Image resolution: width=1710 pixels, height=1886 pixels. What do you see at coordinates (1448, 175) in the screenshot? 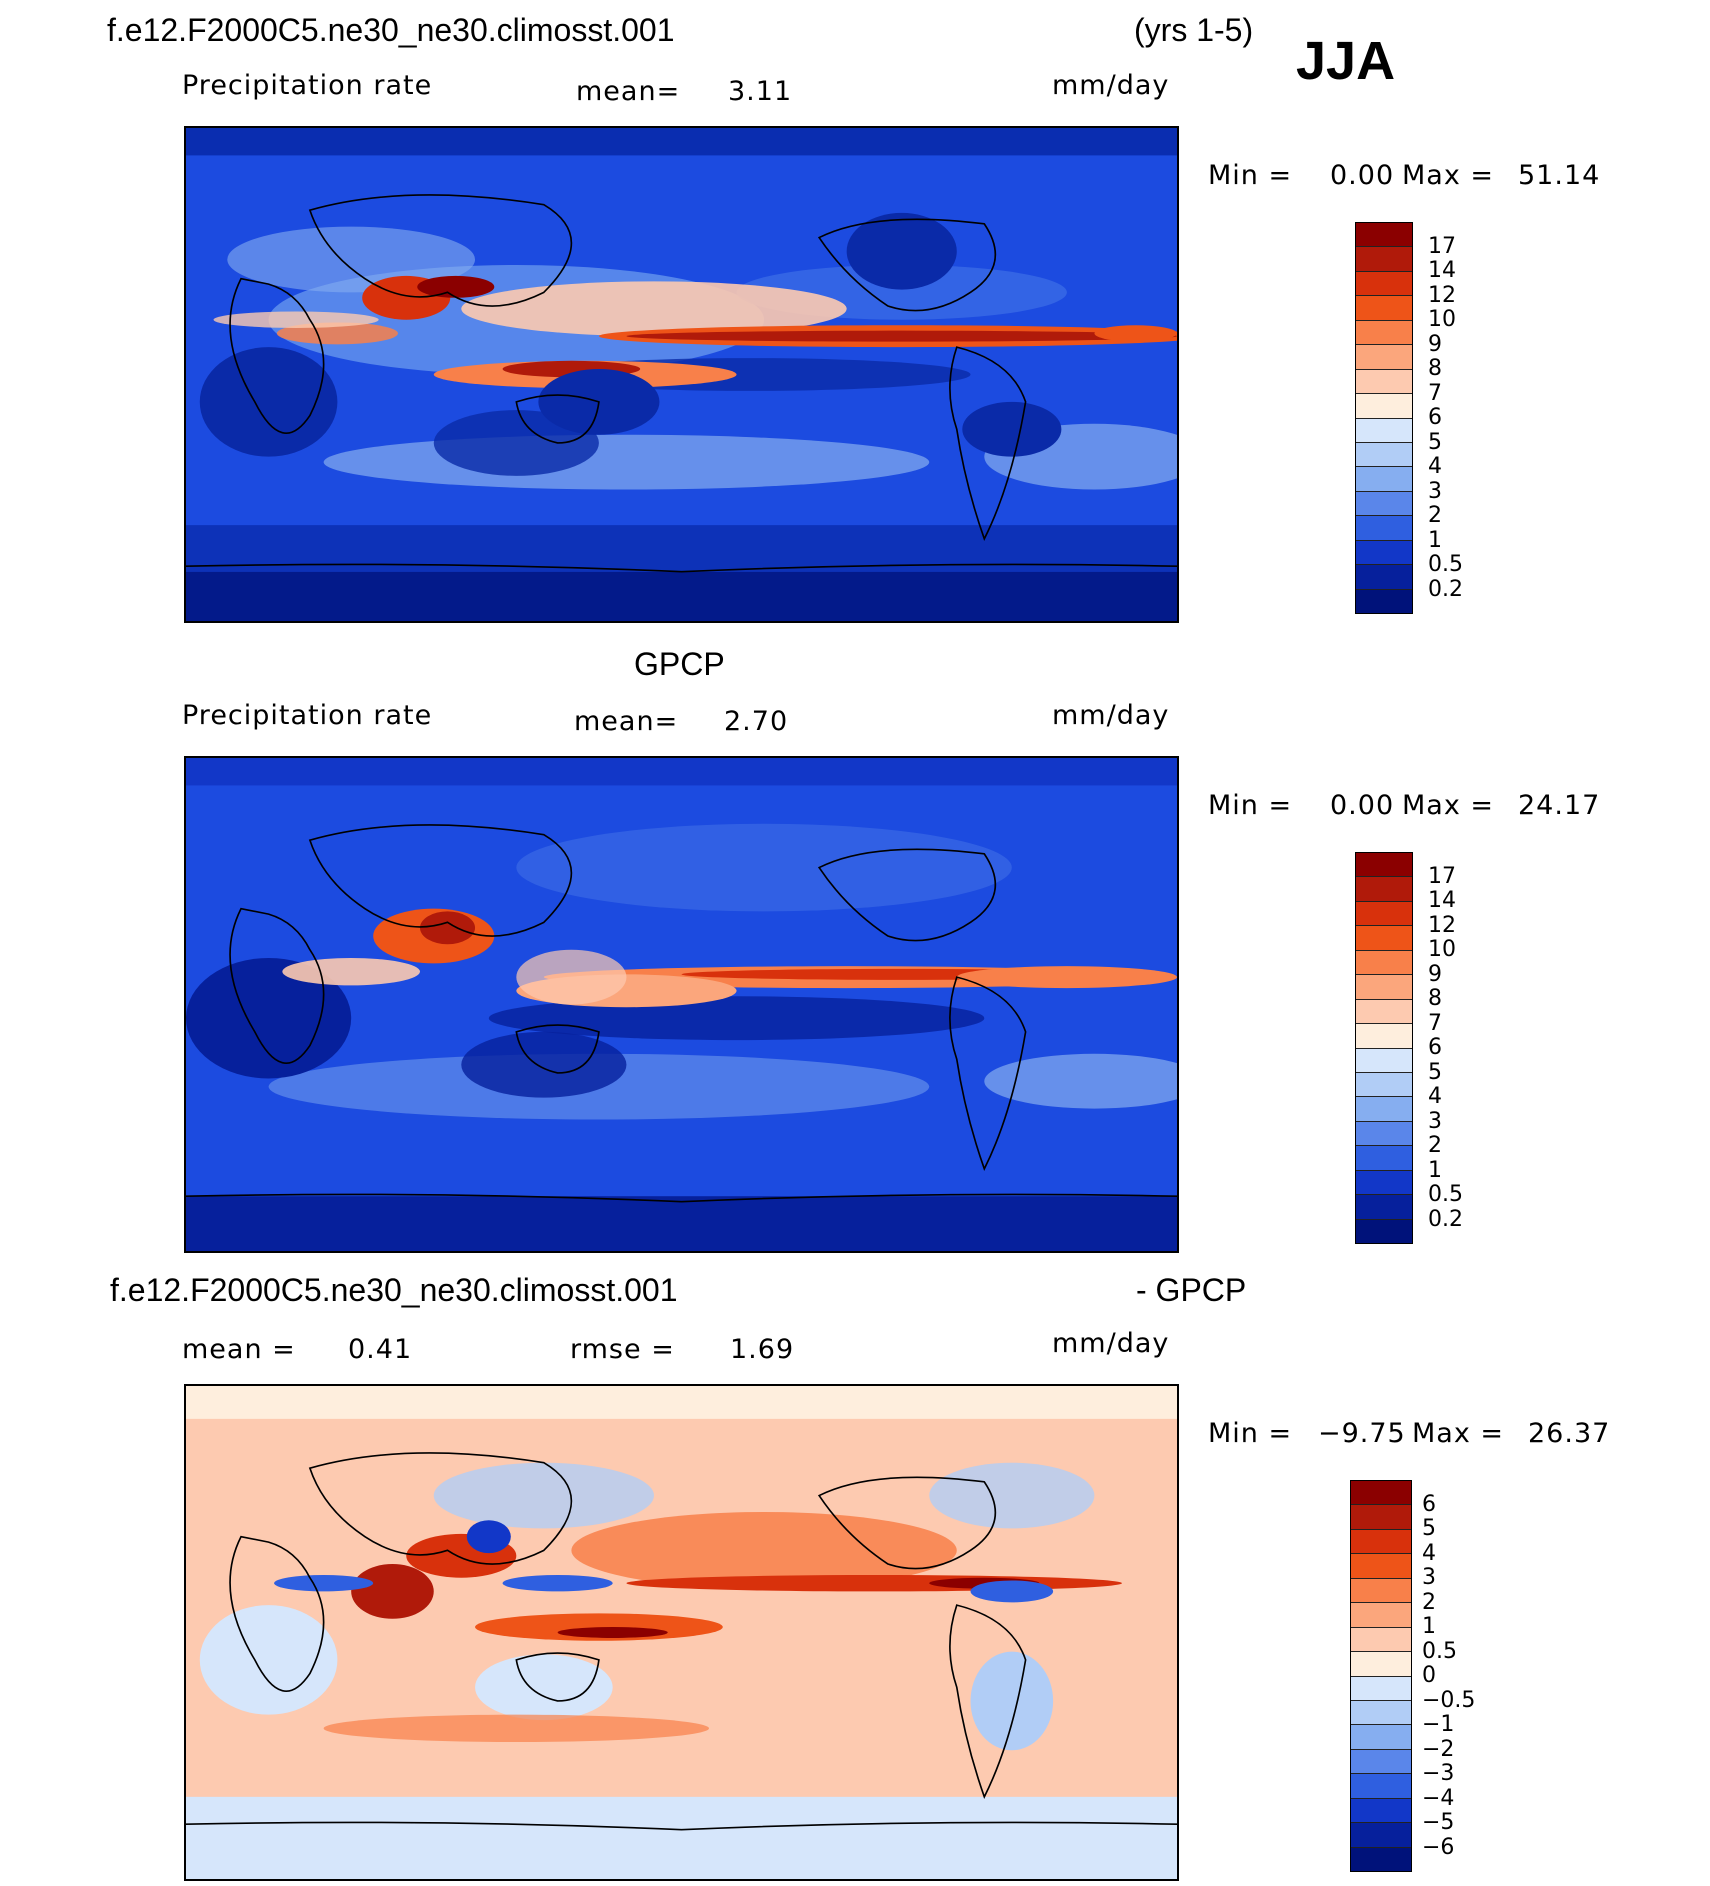
I see `panel1-max-label: Max =` at bounding box center [1448, 175].